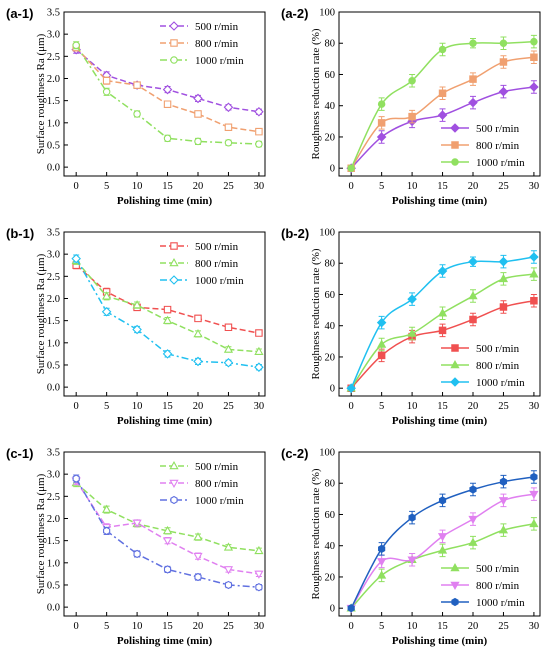  Describe the element at coordinates (498, 586) in the screenshot. I see `legend-label: 800 r/min` at that location.